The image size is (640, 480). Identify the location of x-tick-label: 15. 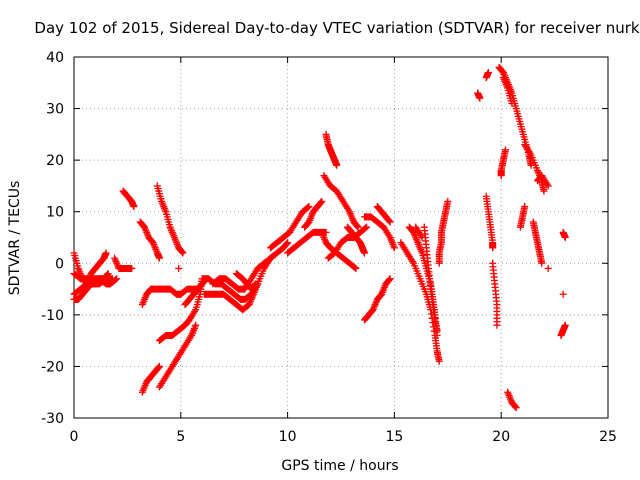
(394, 437).